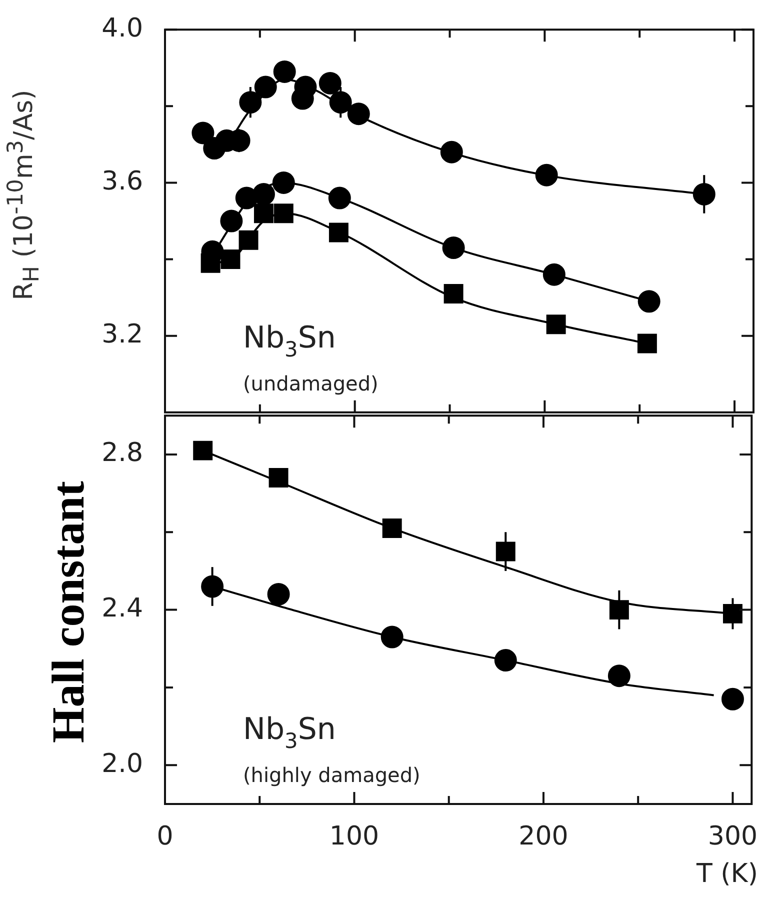  I want to click on y-tick-label: 2.8, so click(122, 453).